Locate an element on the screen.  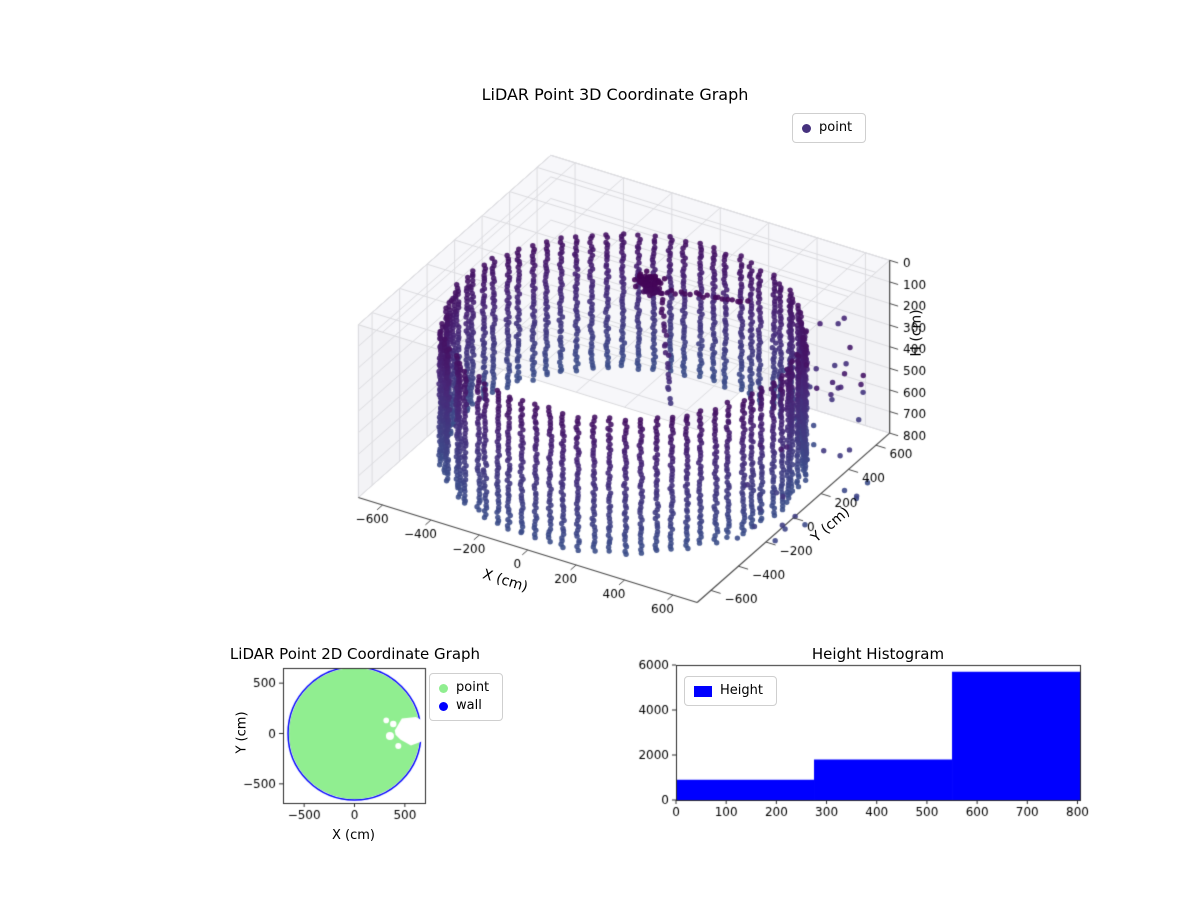
chart2d-xlabel: X (cm) is located at coordinates (353, 835).